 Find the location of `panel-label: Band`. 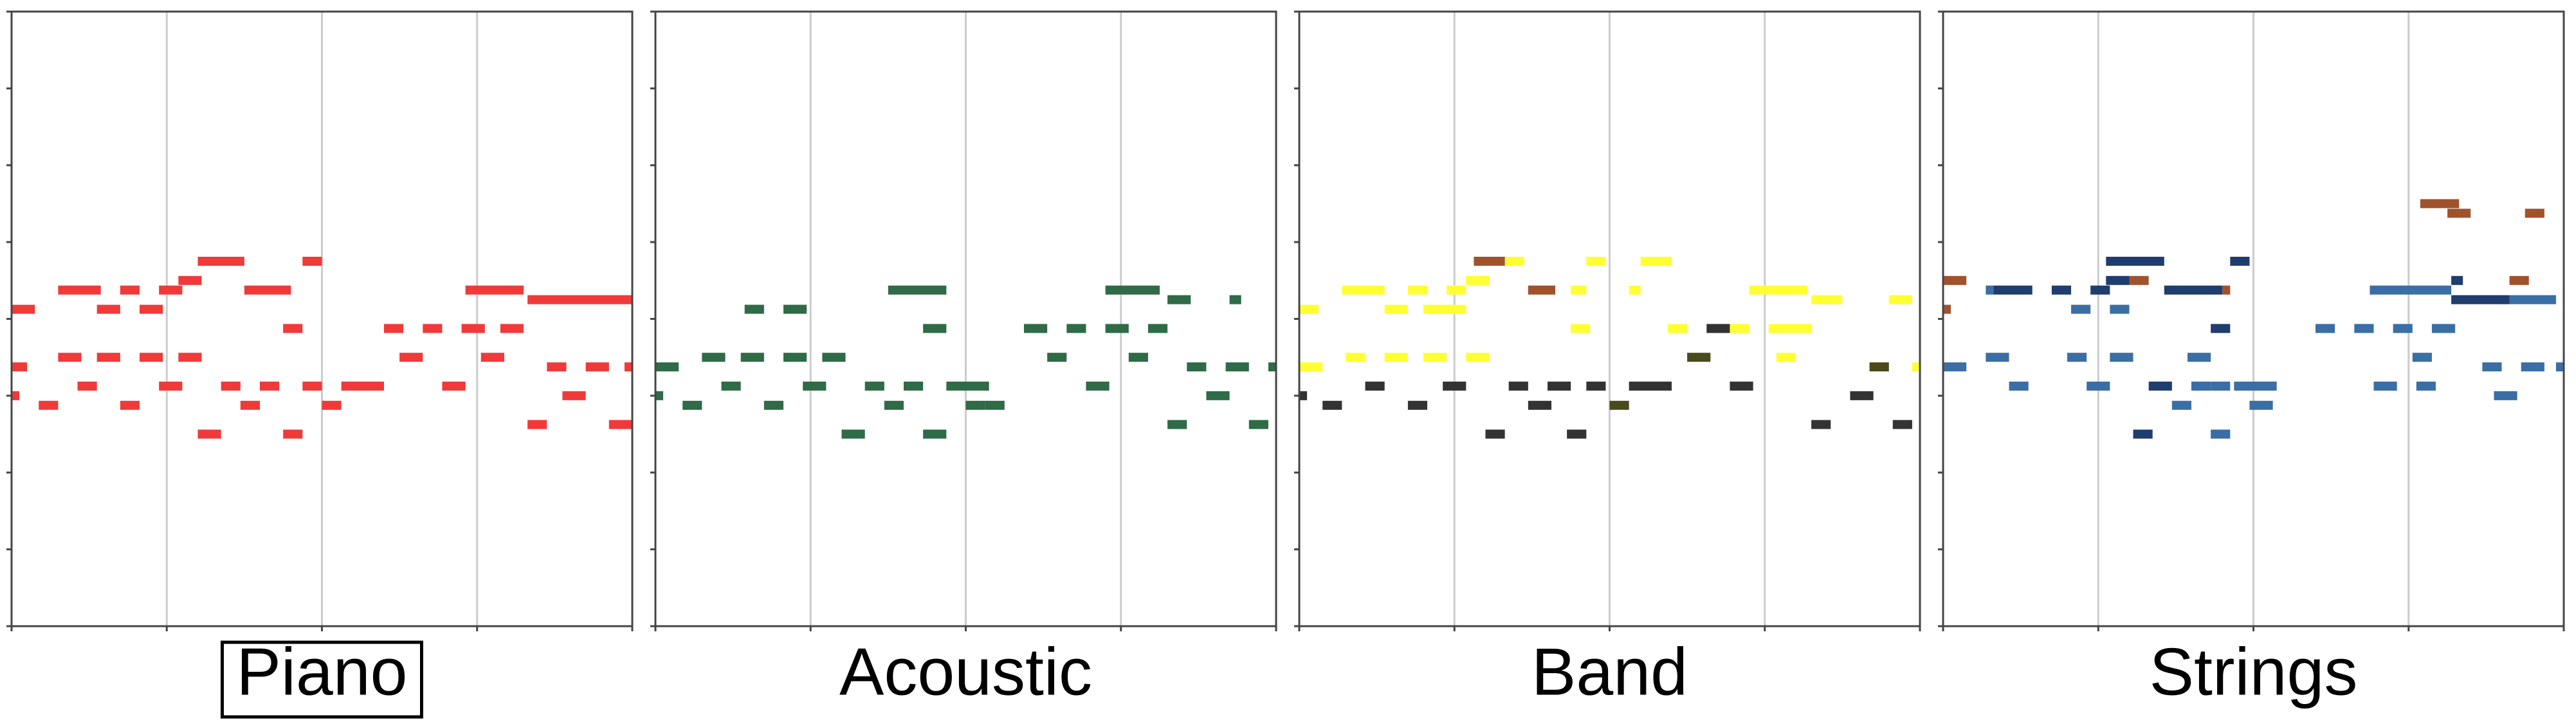

panel-label: Band is located at coordinates (1609, 672).